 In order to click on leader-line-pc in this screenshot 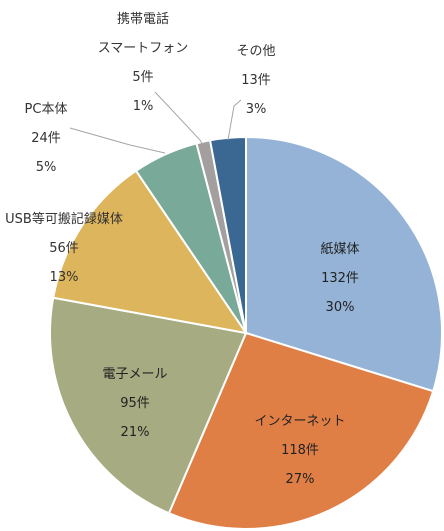, I will do `click(117, 140)`.